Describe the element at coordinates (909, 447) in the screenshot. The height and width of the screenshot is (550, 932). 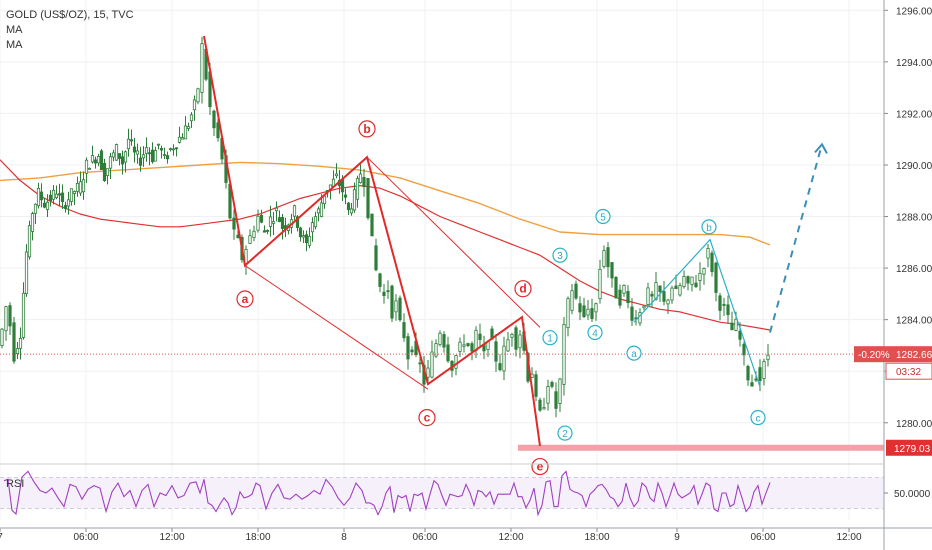
I see `support-price-badge: 1279.03` at that location.